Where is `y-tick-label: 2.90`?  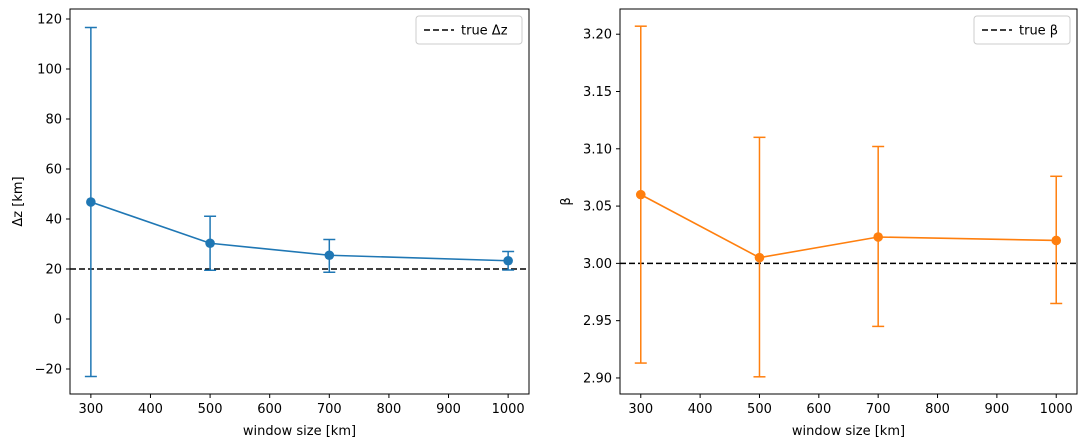
y-tick-label: 2.90 is located at coordinates (597, 378).